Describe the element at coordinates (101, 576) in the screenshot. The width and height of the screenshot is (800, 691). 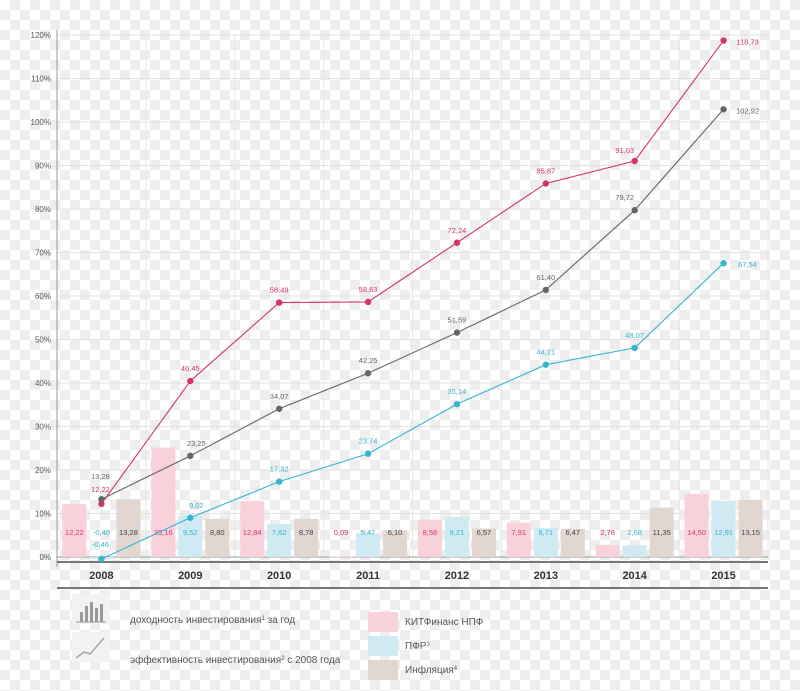
I see `x-tick-label: 2008` at that location.